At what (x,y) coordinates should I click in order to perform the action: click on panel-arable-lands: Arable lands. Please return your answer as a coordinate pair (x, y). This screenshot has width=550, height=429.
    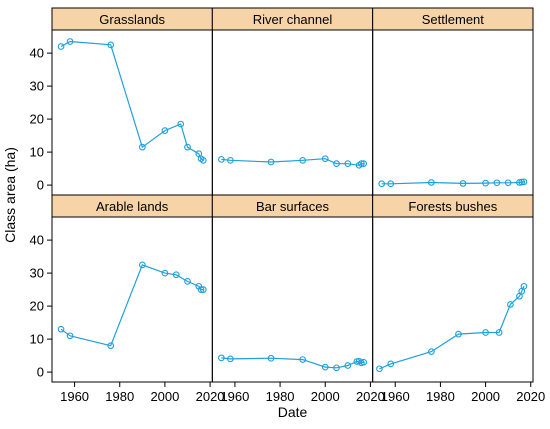
    Looking at the image, I should click on (132, 288).